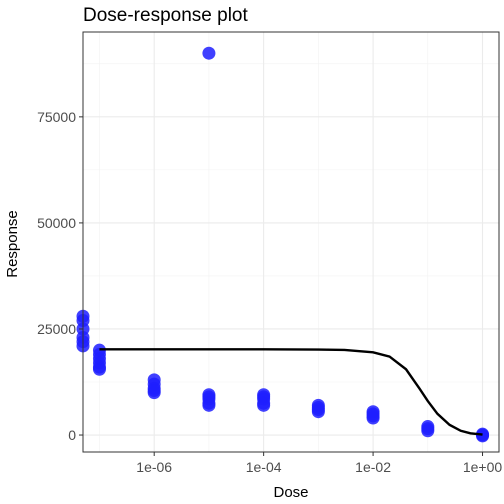  Describe the element at coordinates (72, 435) in the screenshot. I see `y-tick-label: 0` at that location.